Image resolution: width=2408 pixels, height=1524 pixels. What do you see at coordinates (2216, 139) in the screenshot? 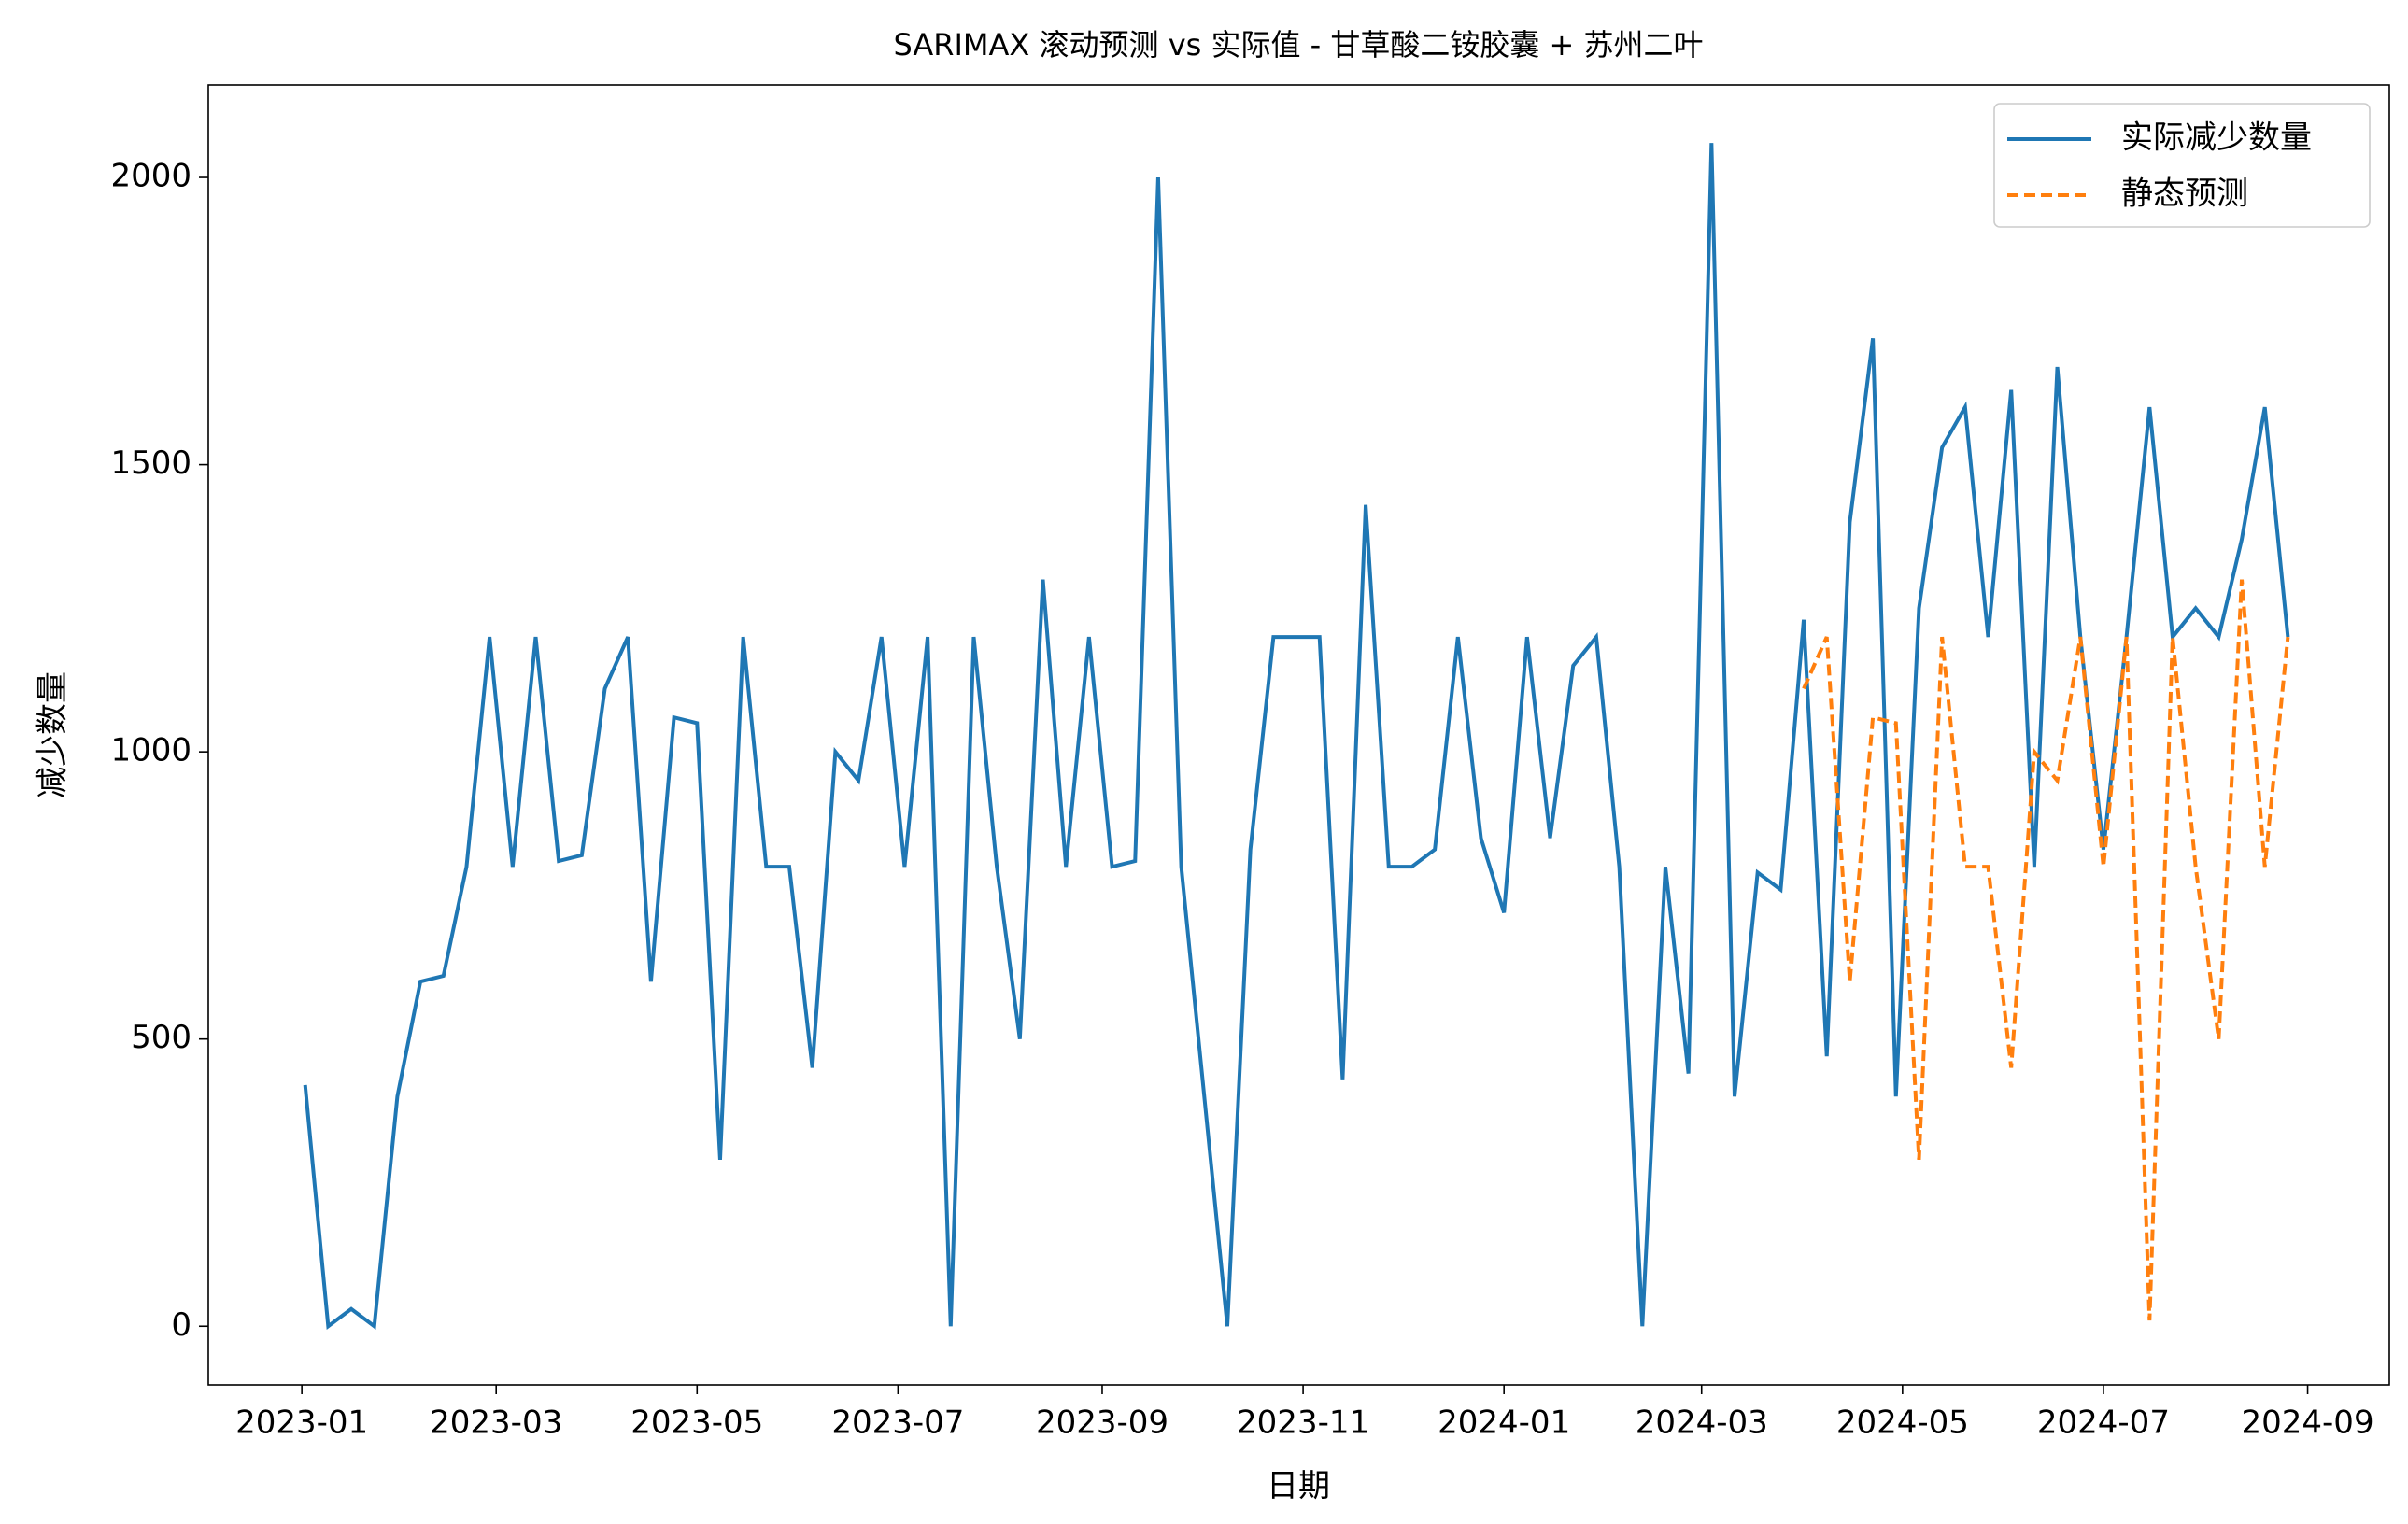
I see `legend-label: 实际减少数量` at bounding box center [2216, 139].